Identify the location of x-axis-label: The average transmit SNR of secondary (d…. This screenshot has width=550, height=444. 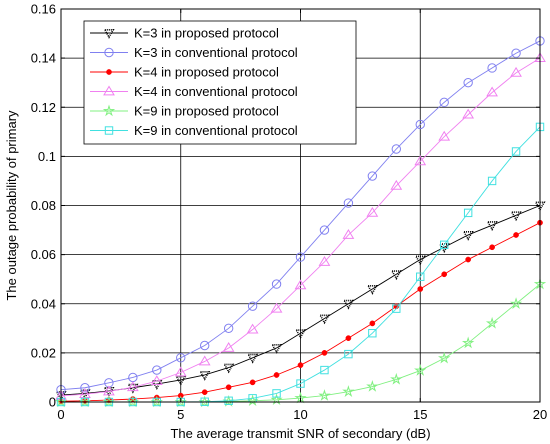
(300, 433).